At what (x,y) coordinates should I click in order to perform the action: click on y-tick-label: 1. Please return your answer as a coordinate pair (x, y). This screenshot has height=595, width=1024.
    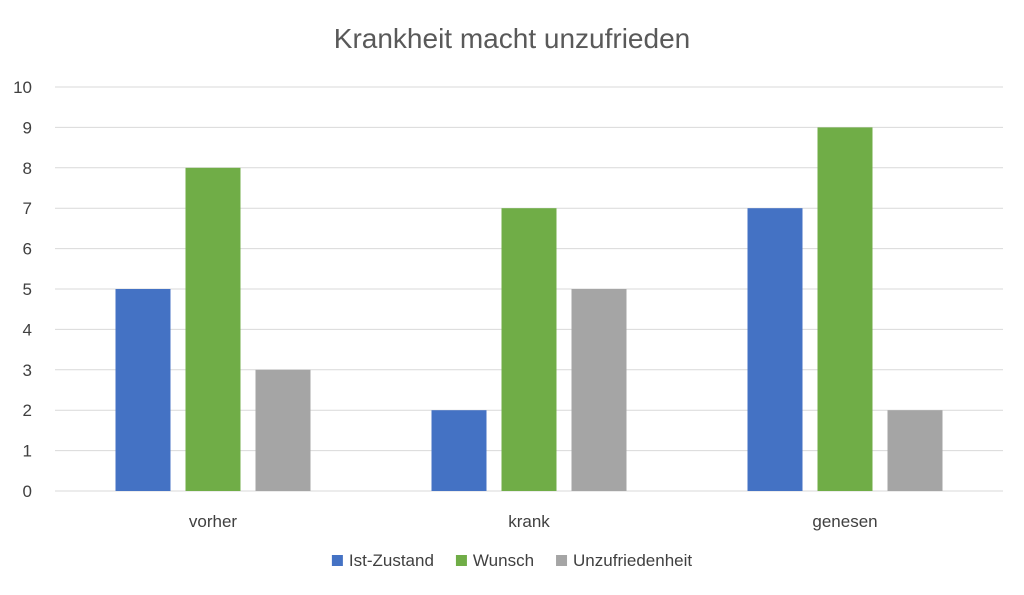
    Looking at the image, I should click on (27, 451).